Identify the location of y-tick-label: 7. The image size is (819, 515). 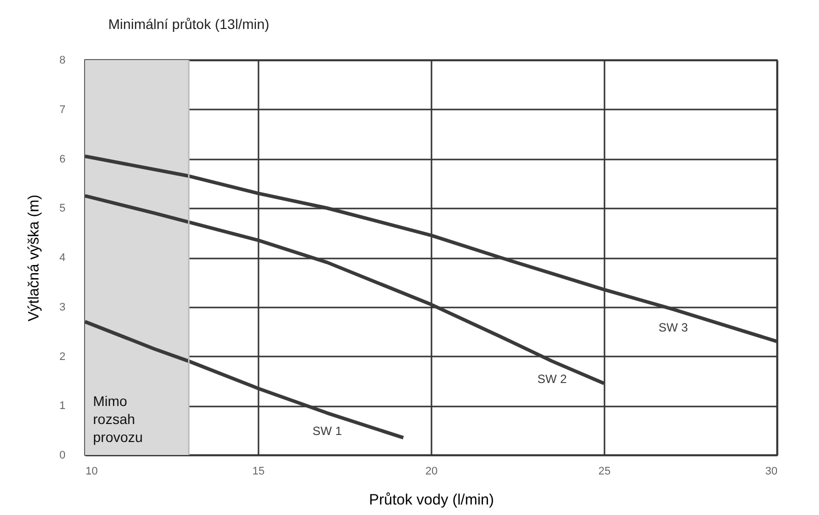
(62, 110).